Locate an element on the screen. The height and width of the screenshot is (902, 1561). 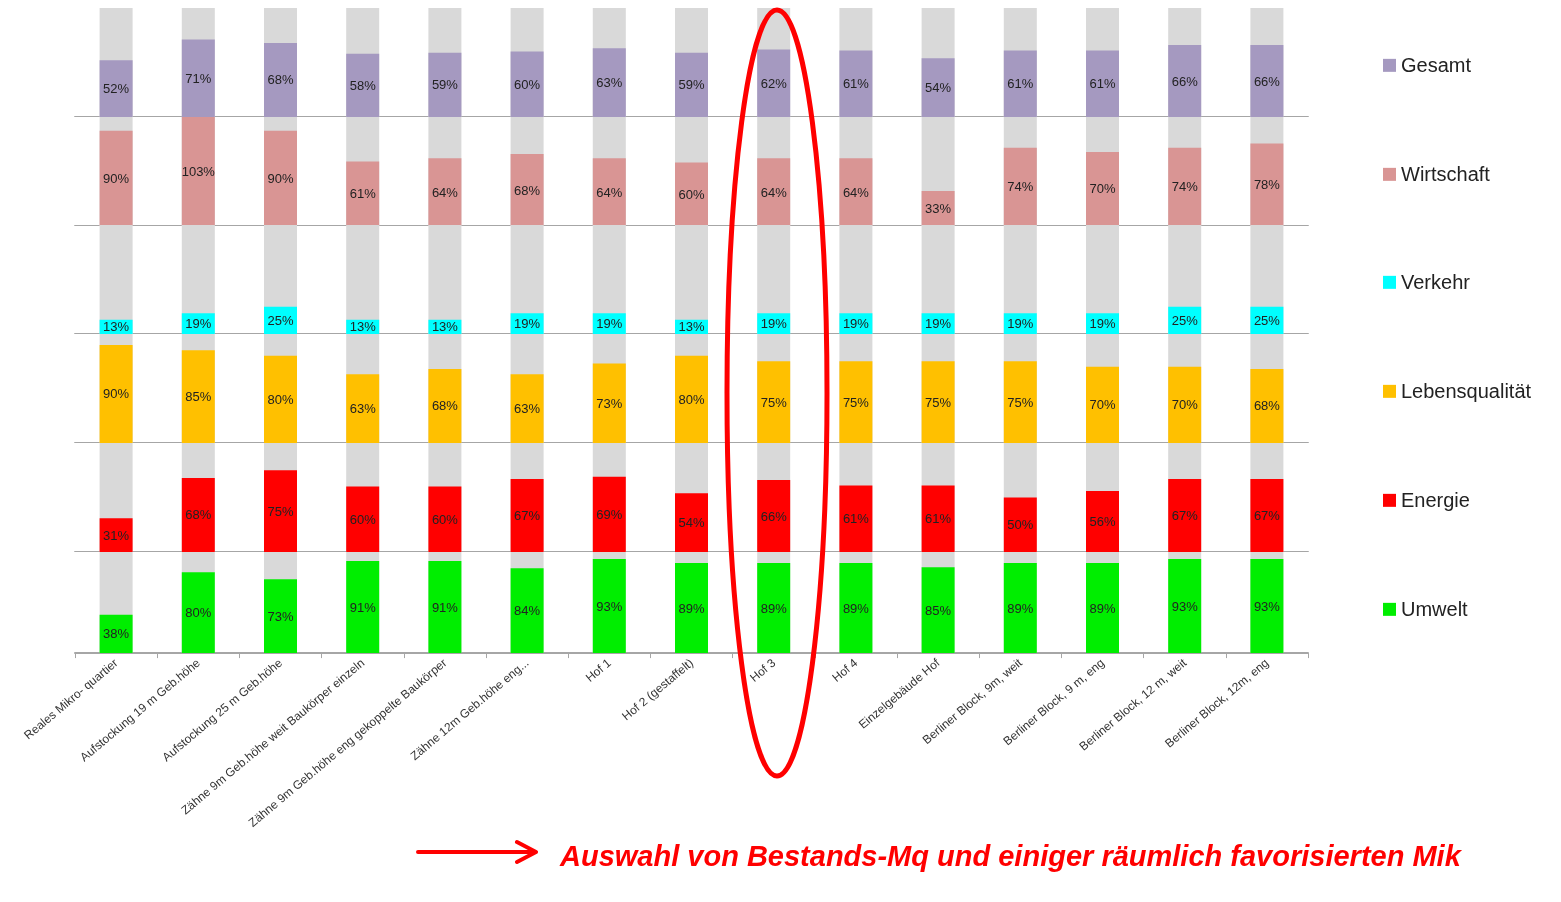
x-tick-label: Hof 4 is located at coordinates (845, 670).